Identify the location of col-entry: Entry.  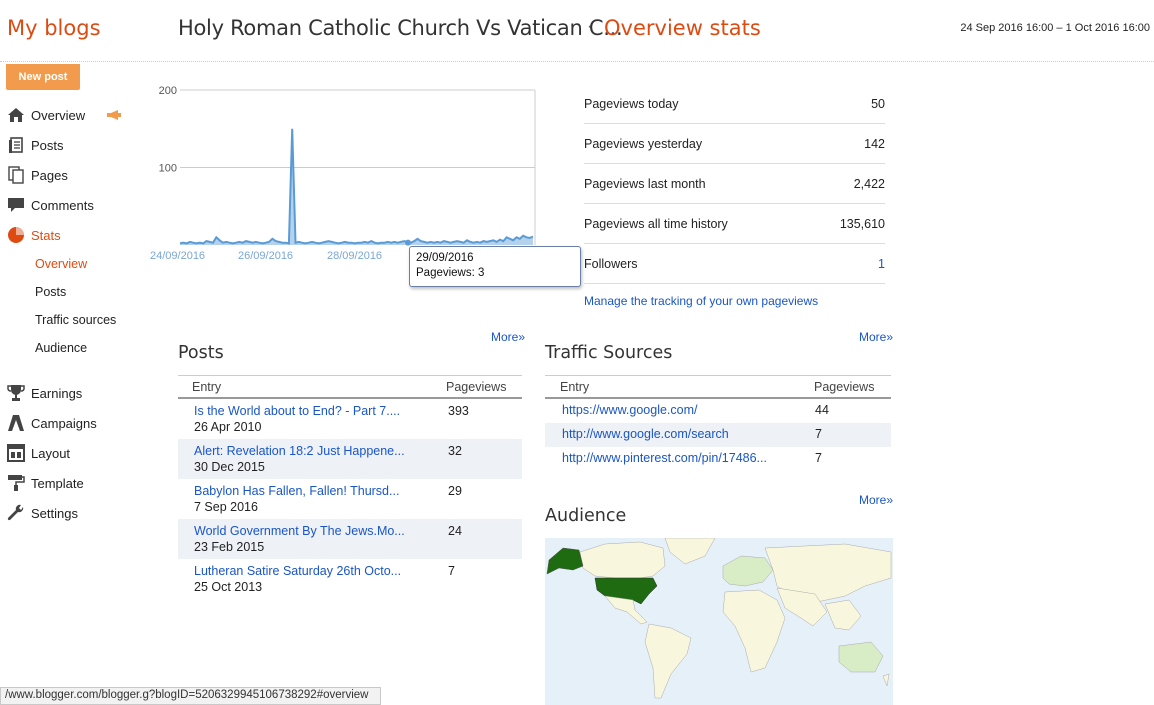
(207, 387).